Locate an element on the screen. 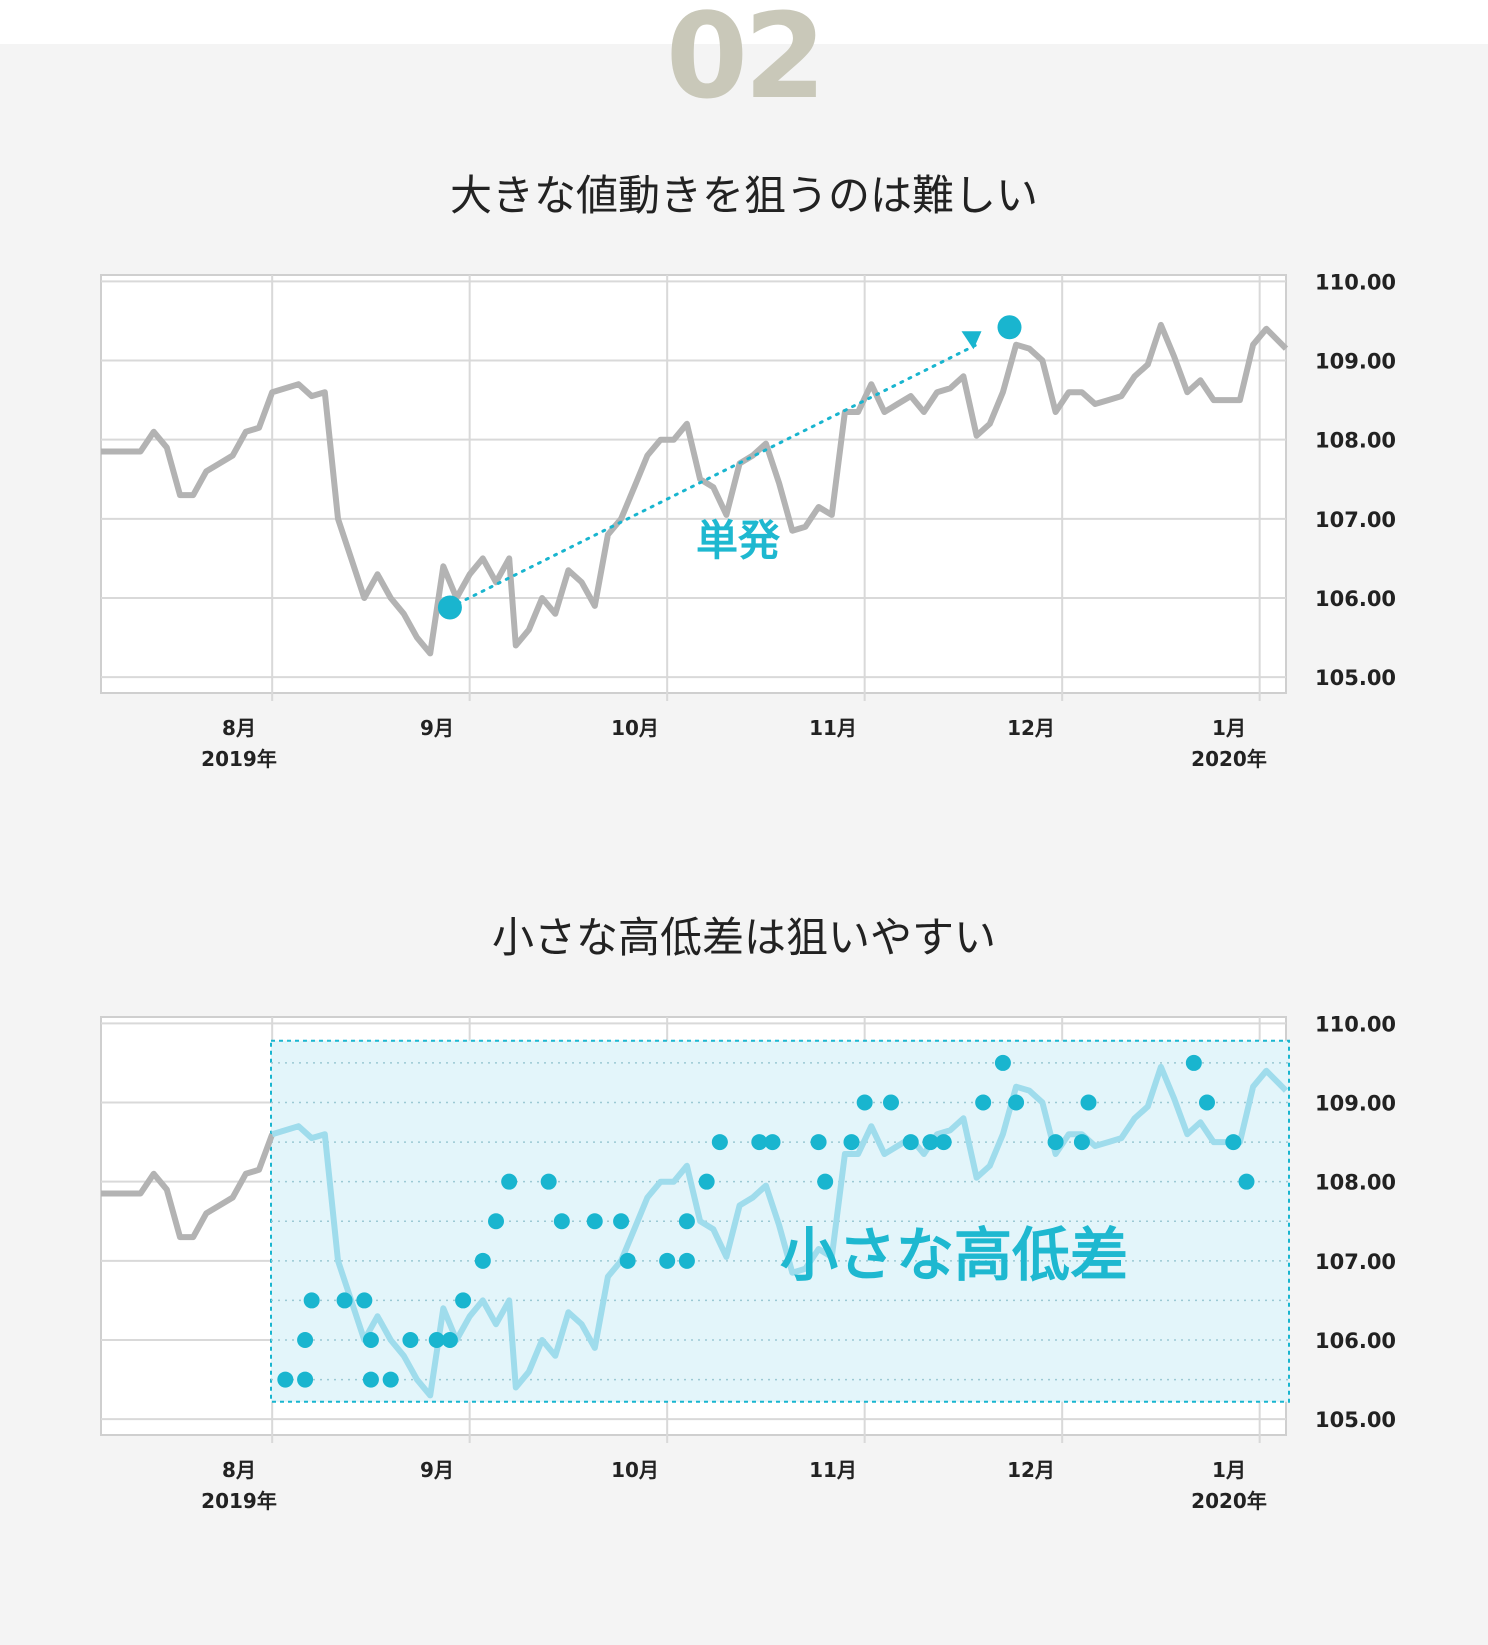  annotation-label: 単発 is located at coordinates (738, 540).